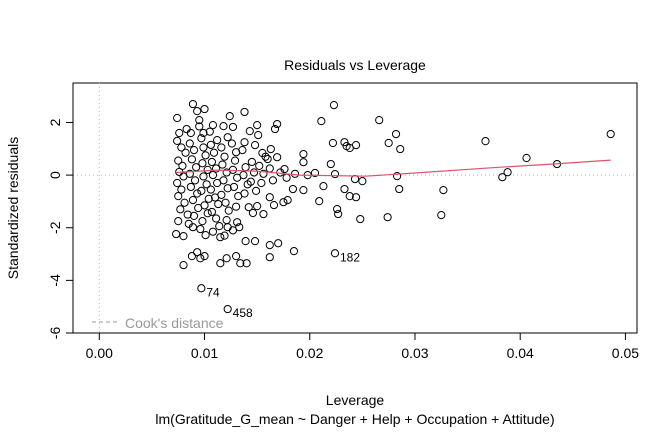 This screenshot has height=437, width=672. What do you see at coordinates (625, 353) in the screenshot?
I see `x-tick-label: 0.05` at bounding box center [625, 353].